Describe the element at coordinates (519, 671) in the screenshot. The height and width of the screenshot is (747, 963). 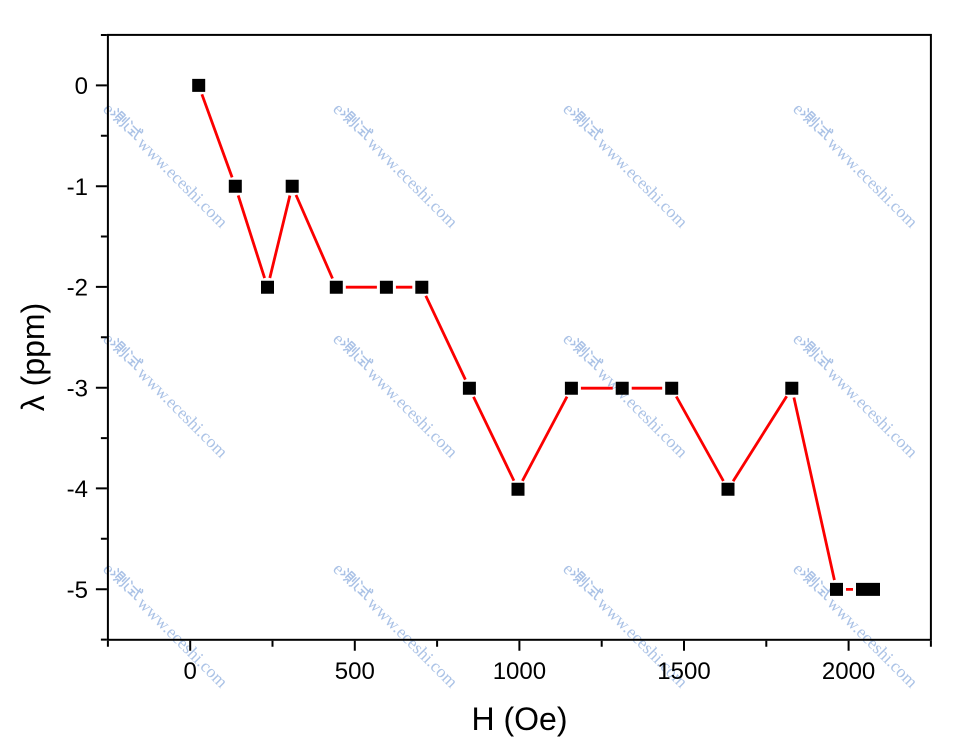
I see `svg-text: 1000` at that location.